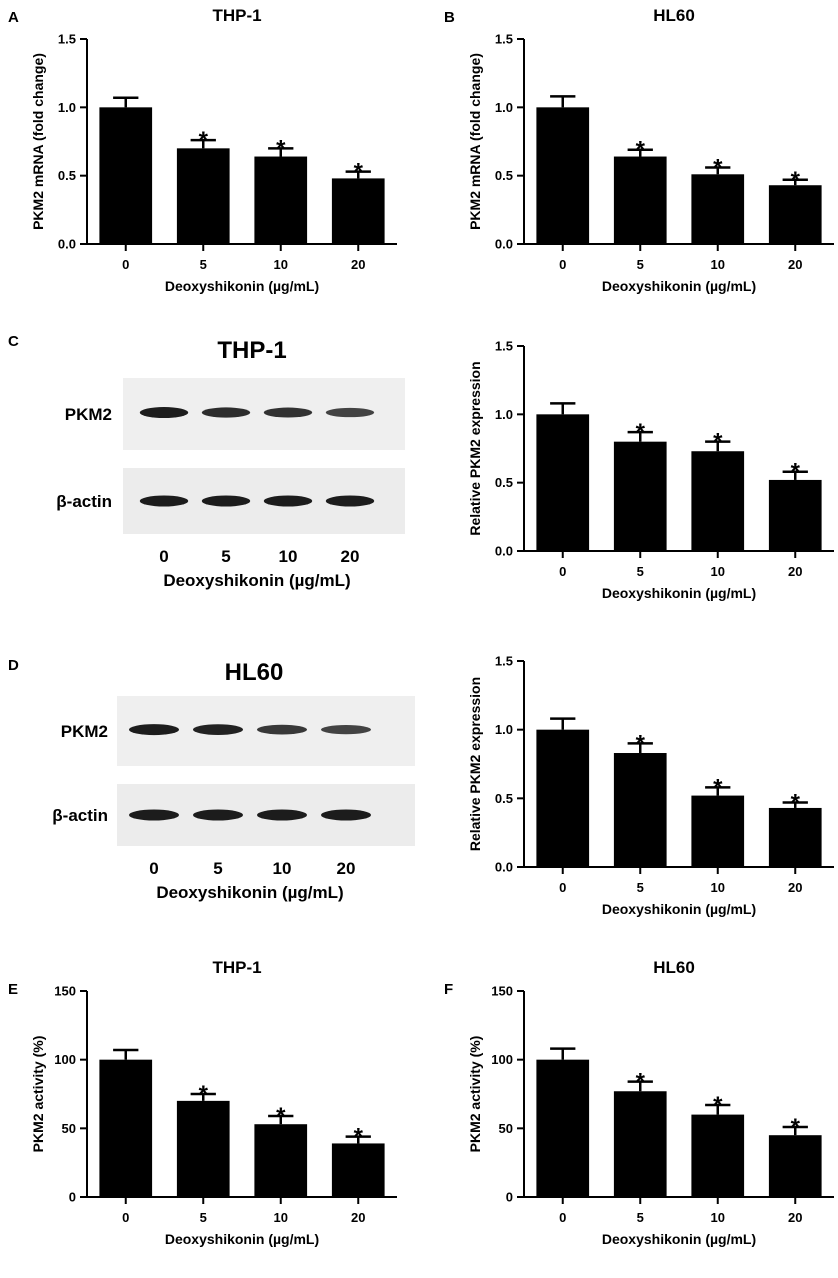 Image resolution: width=838 pixels, height=1278 pixels. Describe the element at coordinates (254, 672) in the screenshot. I see `blot-title: HL60` at that location.